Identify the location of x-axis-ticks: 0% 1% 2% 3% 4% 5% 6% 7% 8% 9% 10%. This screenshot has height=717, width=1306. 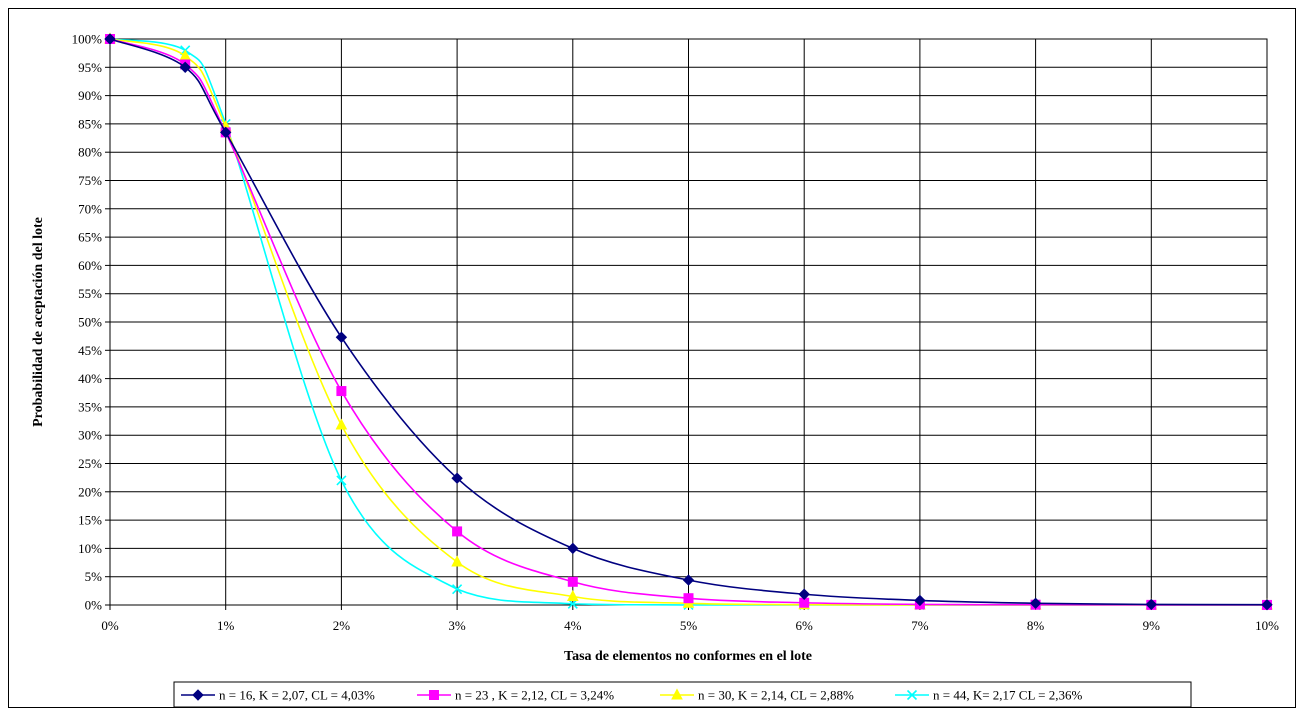
(690, 619).